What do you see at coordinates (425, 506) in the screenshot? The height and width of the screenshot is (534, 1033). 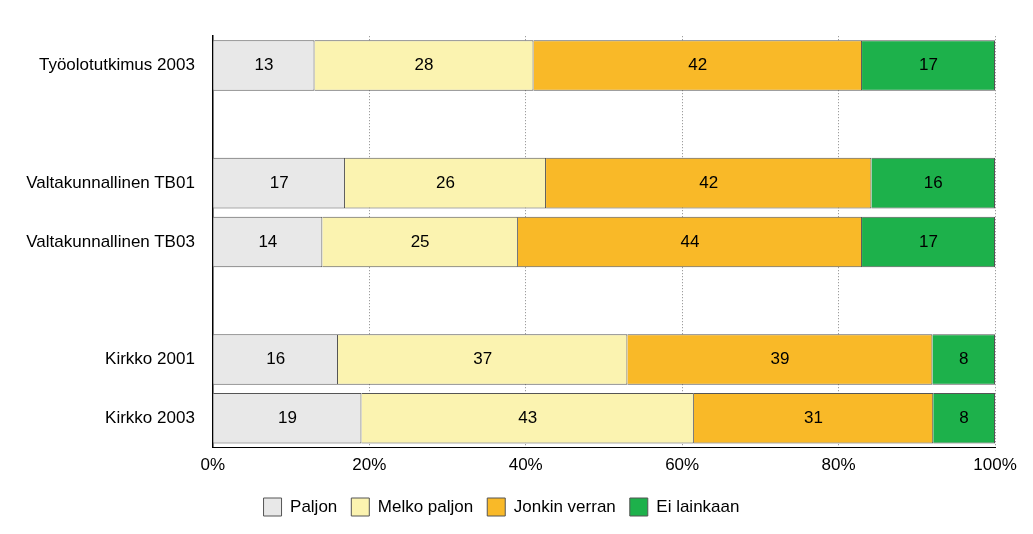 I see `legend-label: Melko paljon` at bounding box center [425, 506].